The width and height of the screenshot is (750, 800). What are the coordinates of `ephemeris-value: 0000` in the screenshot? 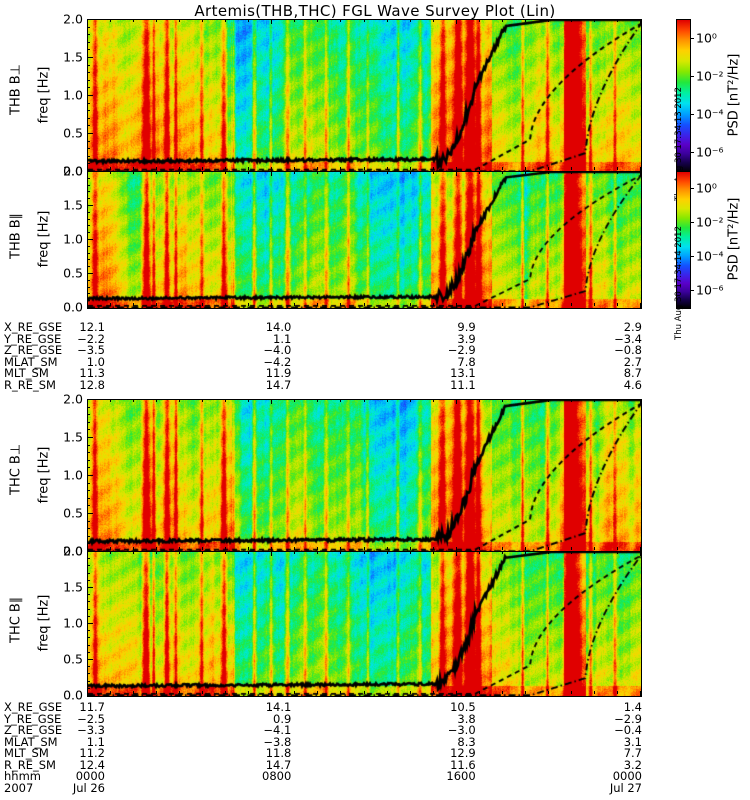 It's located at (627, 776).